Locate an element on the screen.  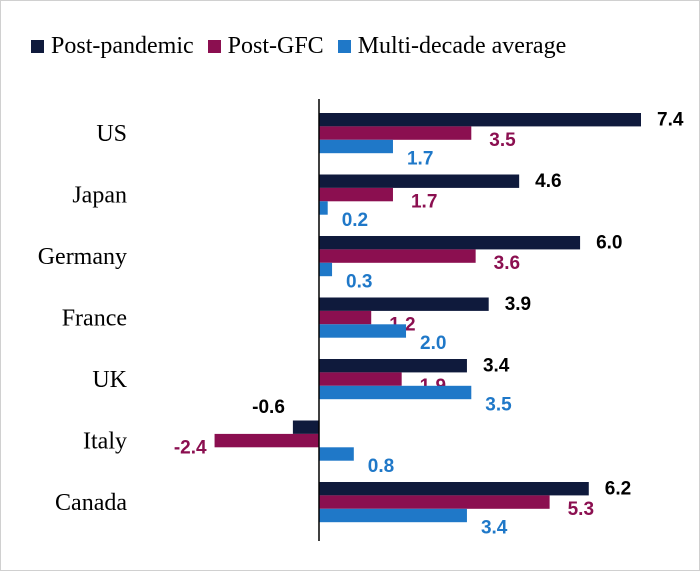
category-label: Germany is located at coordinates (82, 257).